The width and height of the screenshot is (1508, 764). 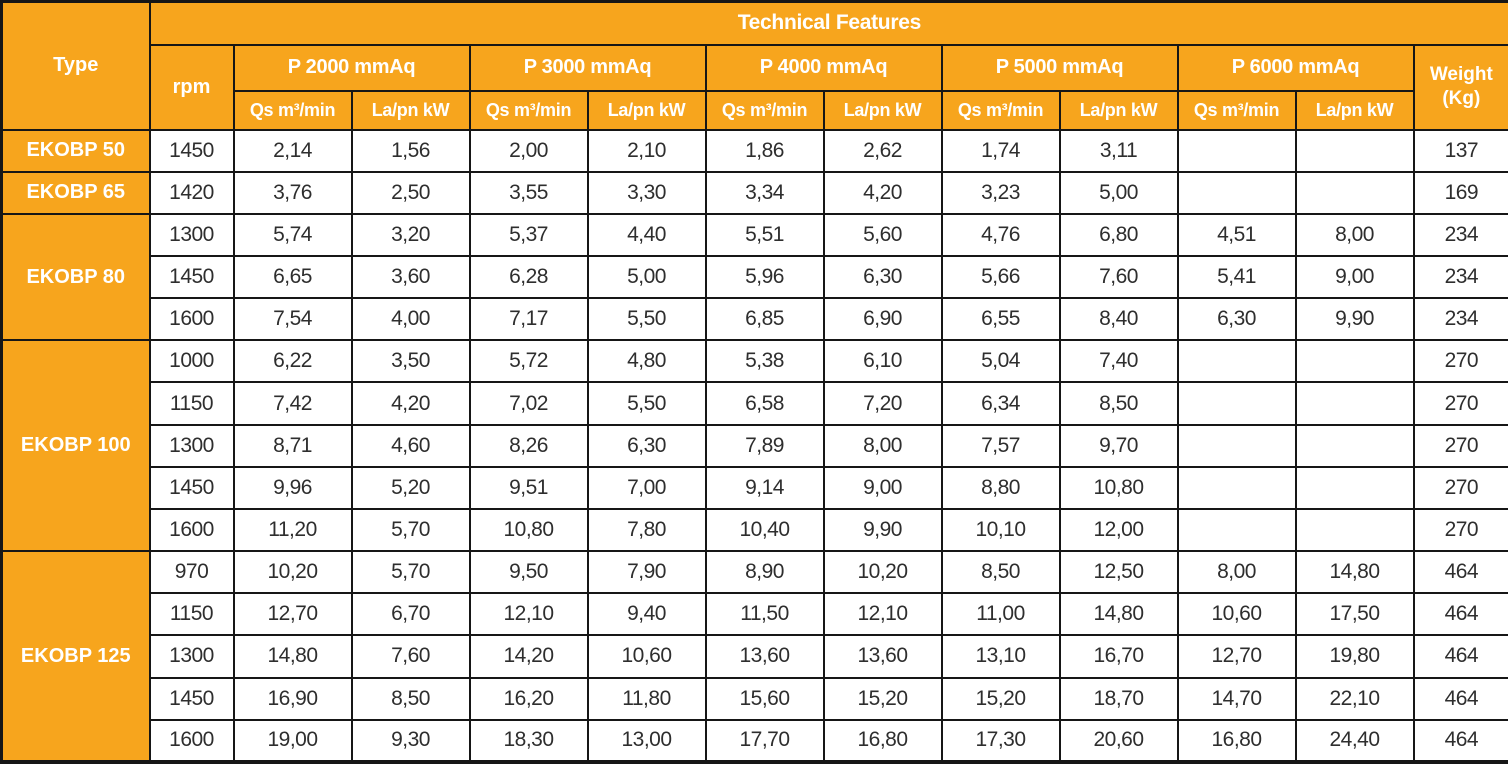 What do you see at coordinates (1236, 614) in the screenshot?
I see `value-cell: 10,60` at bounding box center [1236, 614].